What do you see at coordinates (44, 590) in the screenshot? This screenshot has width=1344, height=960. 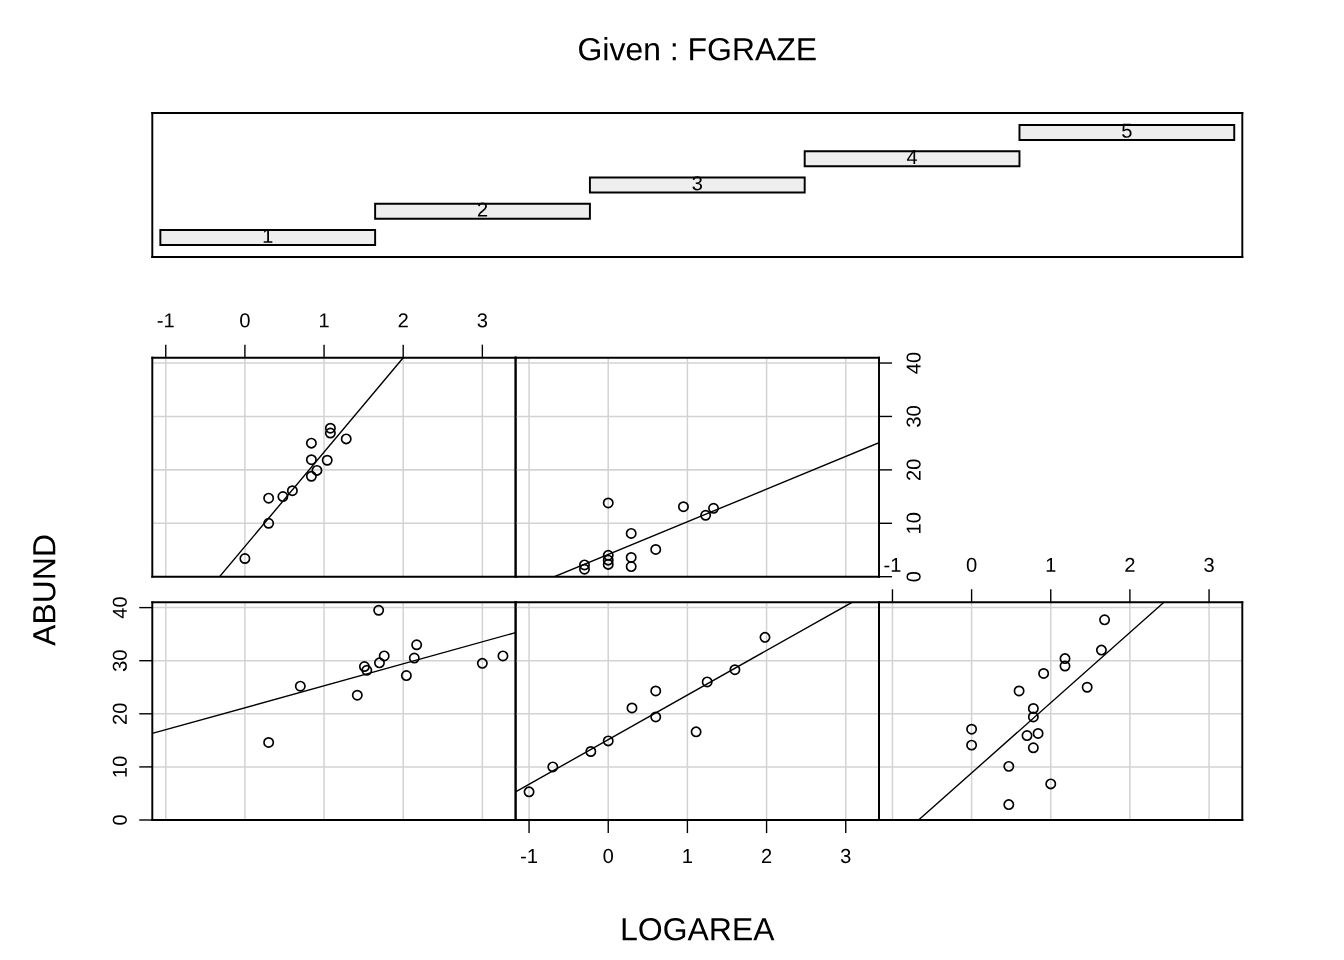 I see `y-axis-title: ABUND` at bounding box center [44, 590].